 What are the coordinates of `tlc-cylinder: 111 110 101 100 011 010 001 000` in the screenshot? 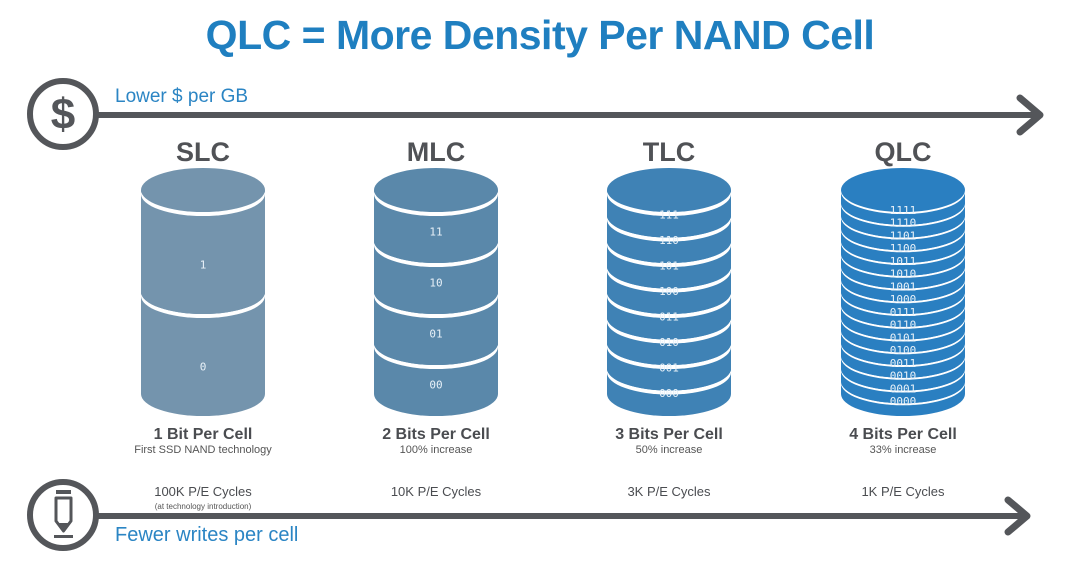 It's located at (669, 292).